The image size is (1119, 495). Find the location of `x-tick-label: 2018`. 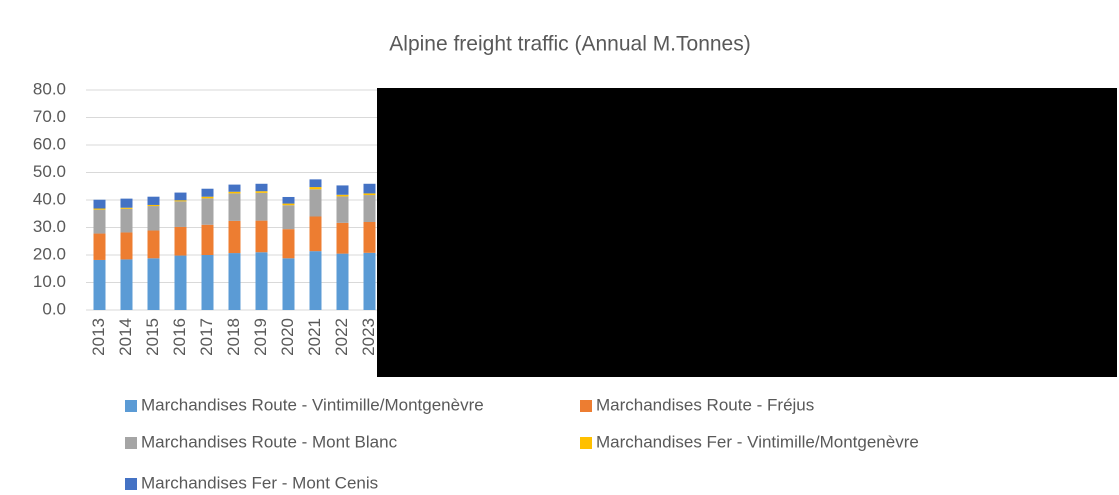

x-tick-label: 2018 is located at coordinates (233, 337).